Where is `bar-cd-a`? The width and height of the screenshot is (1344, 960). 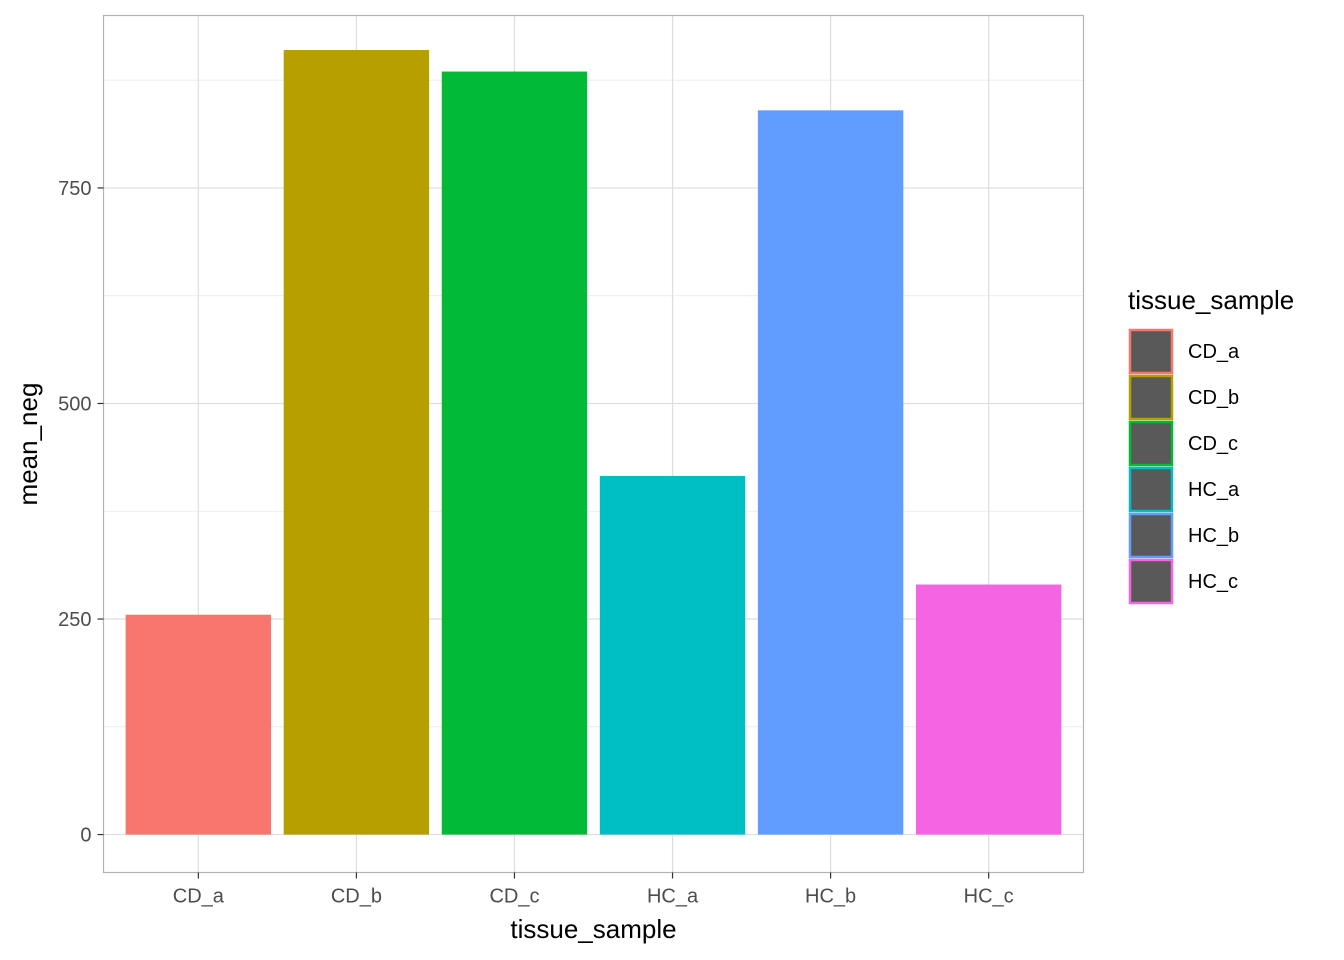
bar-cd-a is located at coordinates (198, 724).